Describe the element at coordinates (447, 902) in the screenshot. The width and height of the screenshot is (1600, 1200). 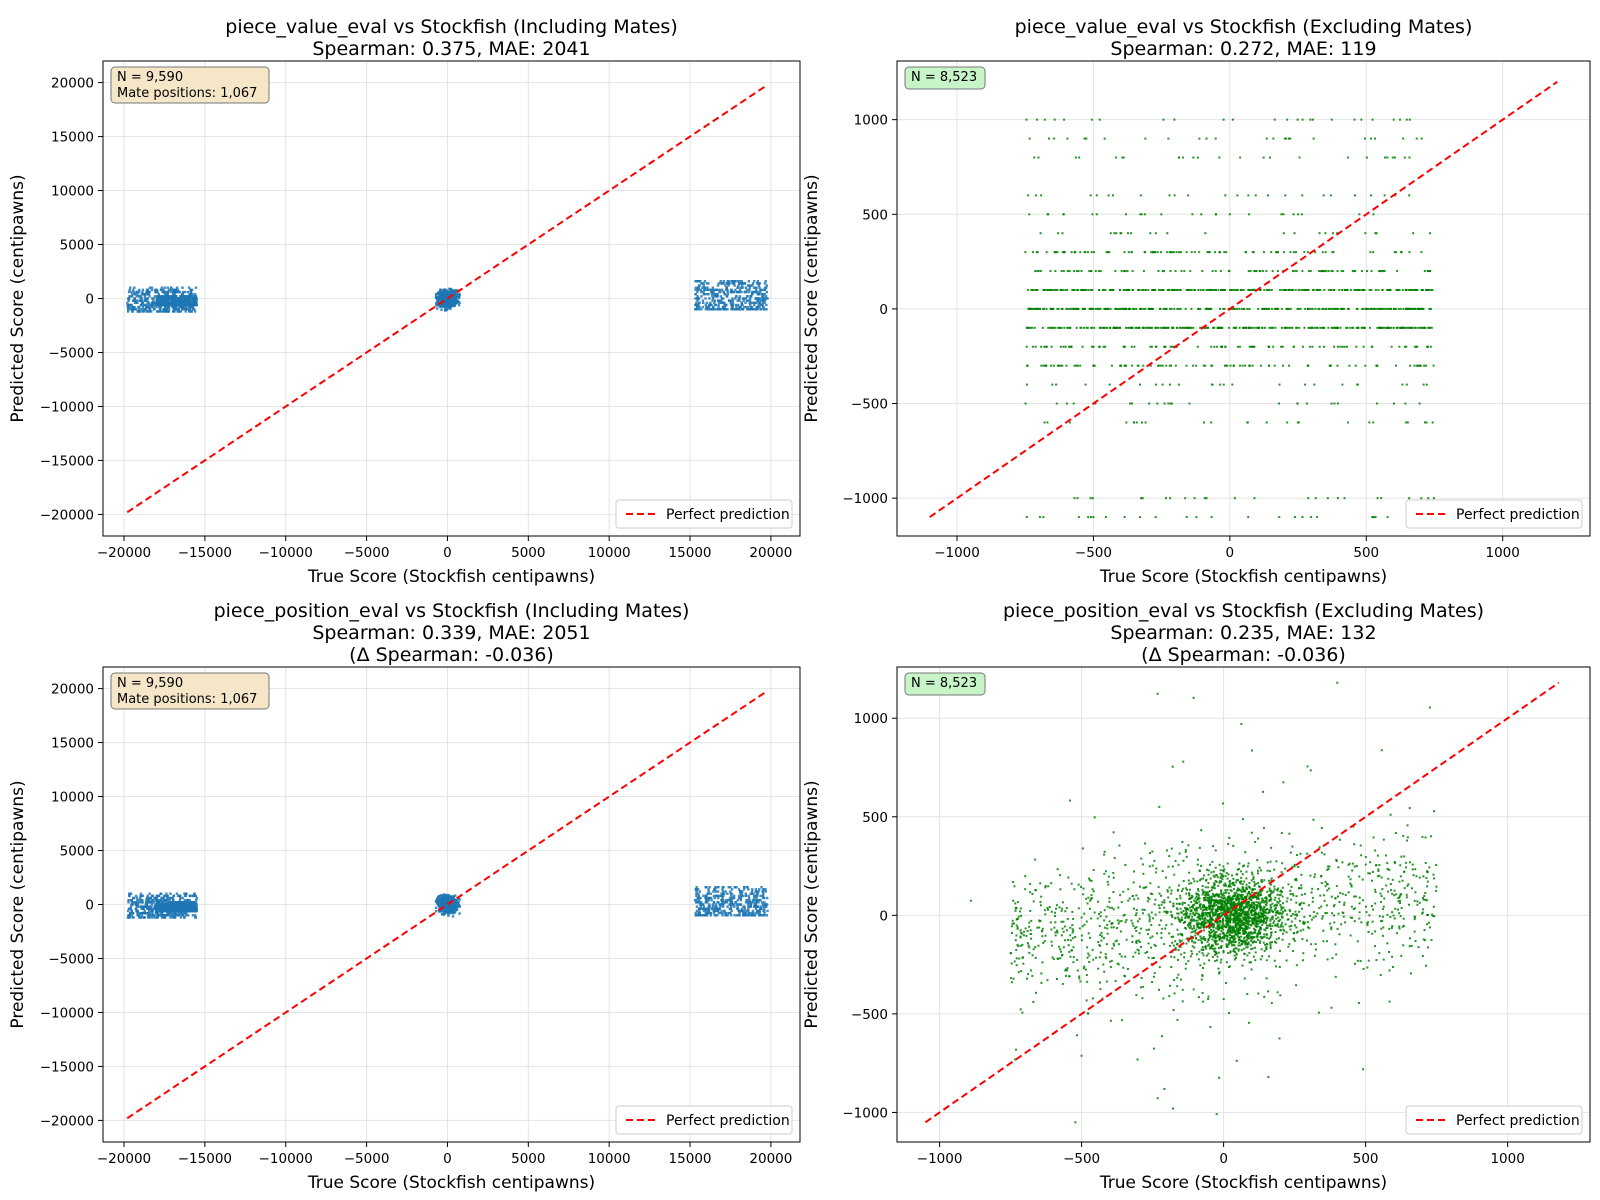
I see `scatter-points` at that location.